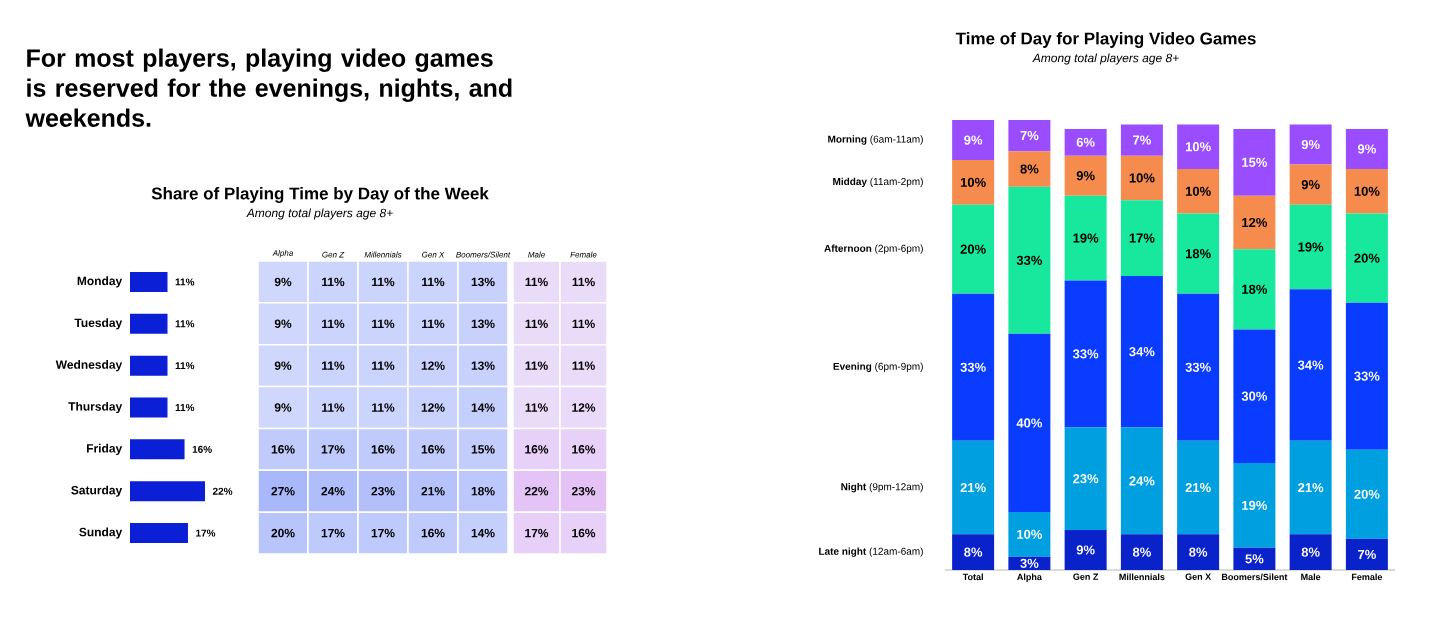 This screenshot has height=625, width=1441. Describe the element at coordinates (583, 254) in the screenshot. I see `x-tick-label: Female` at that location.